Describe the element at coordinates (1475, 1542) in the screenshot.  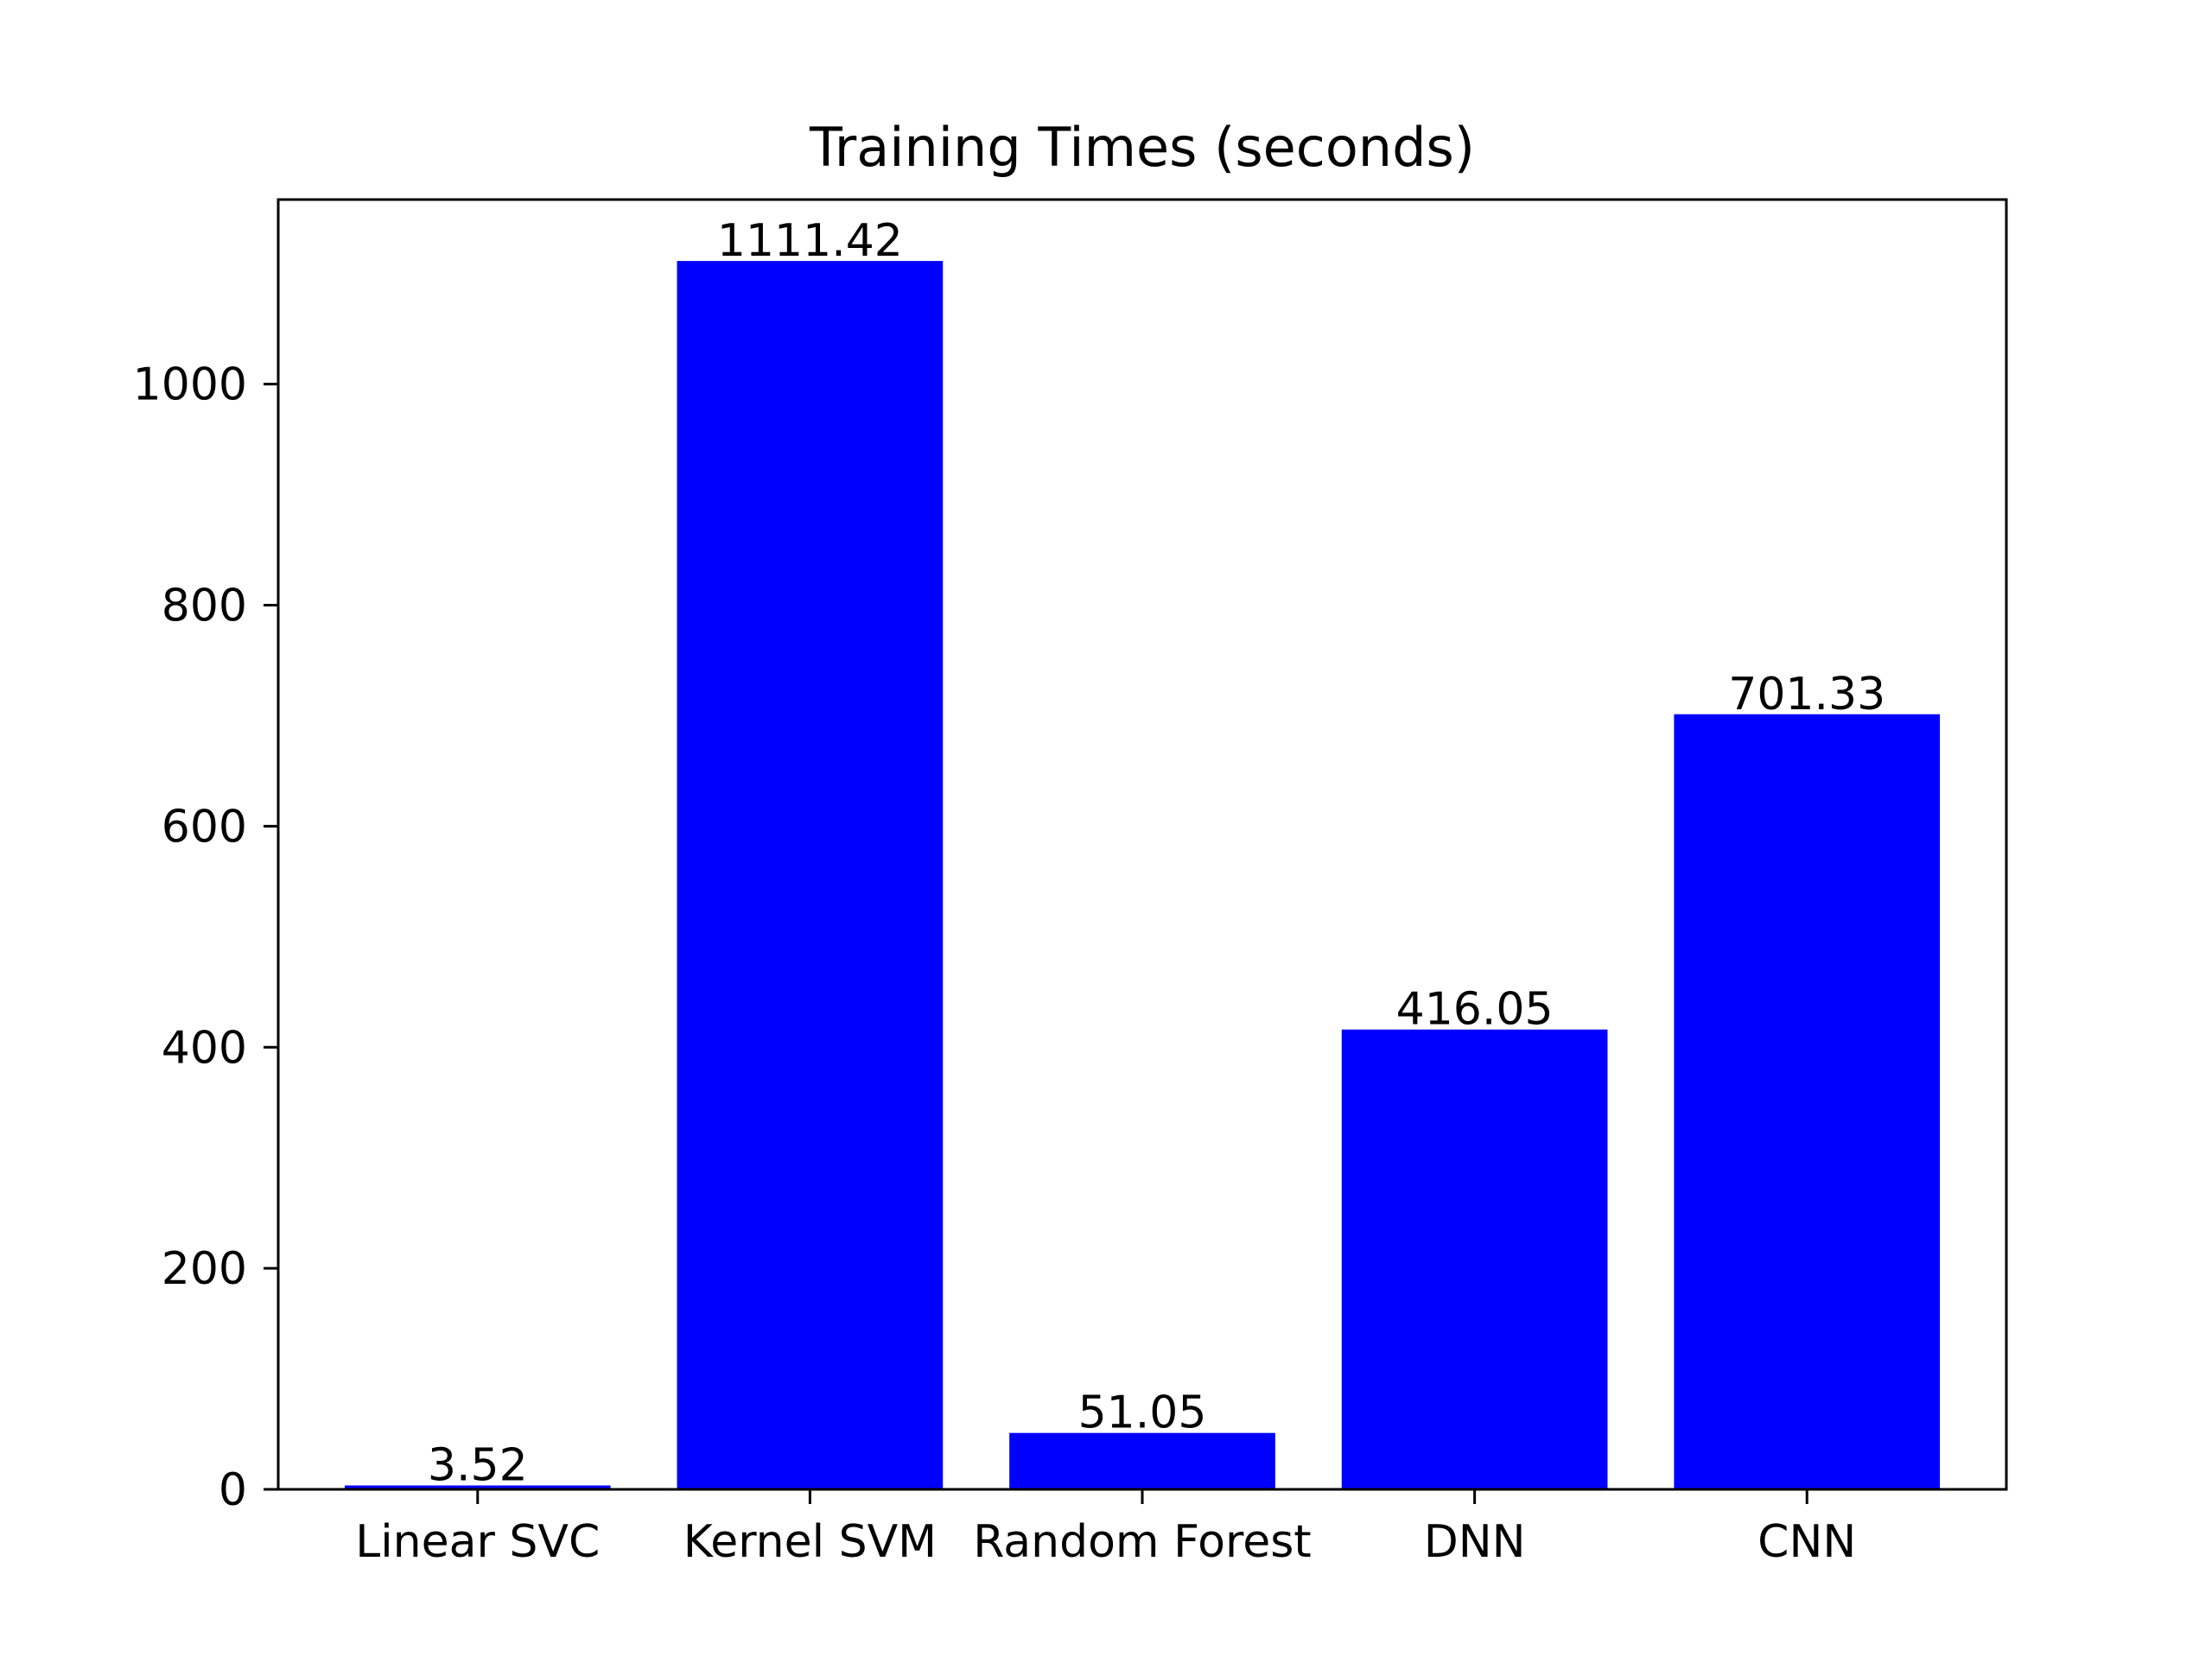
I see `x-tick-label-3: DNN` at that location.